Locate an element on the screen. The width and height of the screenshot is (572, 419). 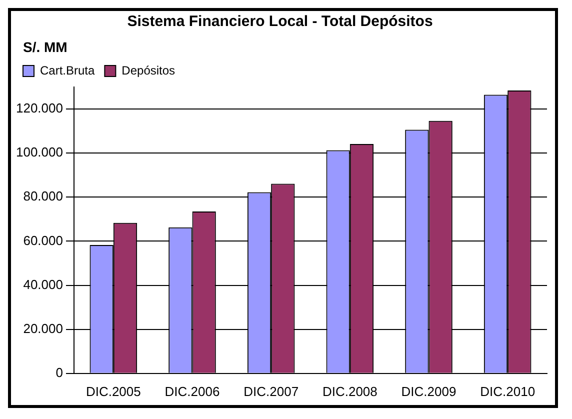
x-tick-label: DIC.2005 is located at coordinates (113, 391).